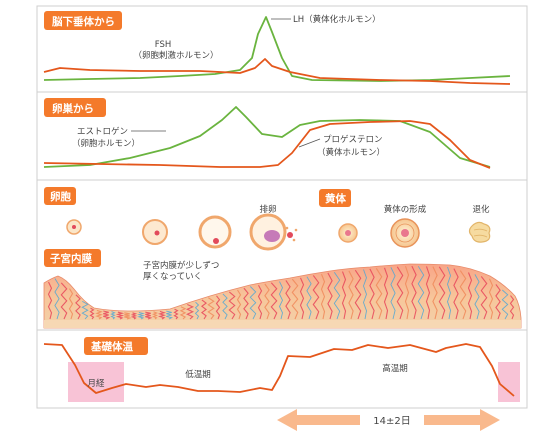 This screenshot has height=432, width=560. I want to click on pituitary-tag: 脳下垂体から, so click(83, 20).